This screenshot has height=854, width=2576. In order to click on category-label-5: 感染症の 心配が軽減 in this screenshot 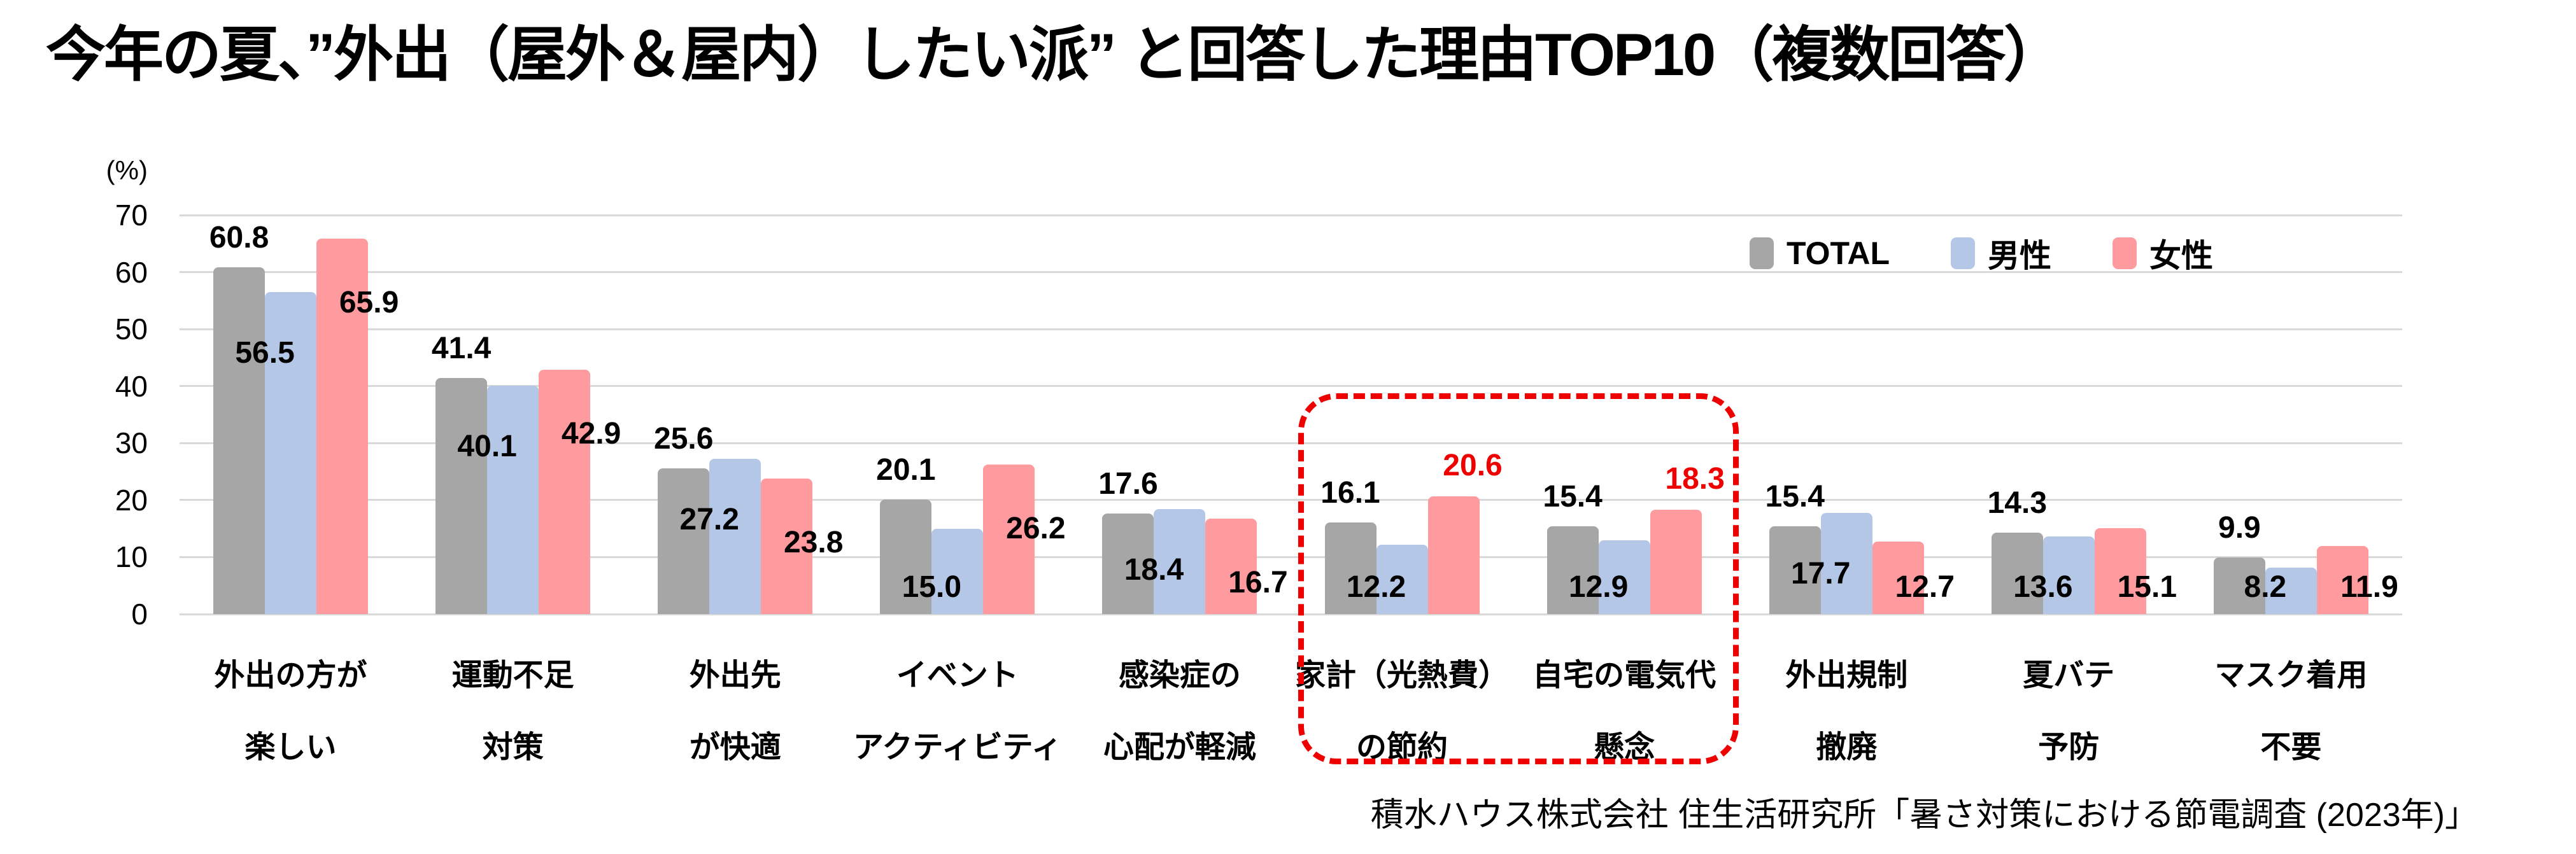, I will do `click(1179, 711)`.